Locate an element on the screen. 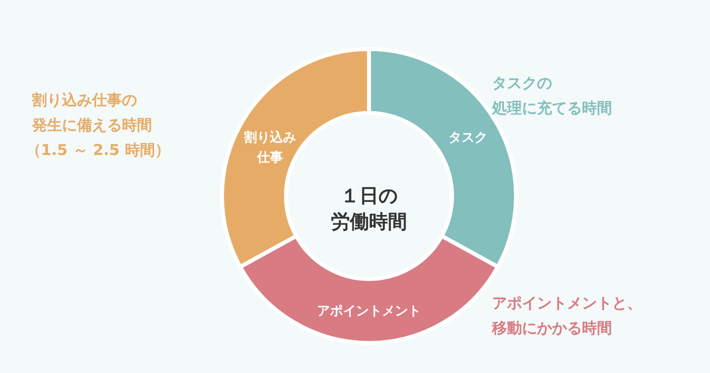 The width and height of the screenshot is (710, 373). slice-label: アポイントメント is located at coordinates (369, 311).